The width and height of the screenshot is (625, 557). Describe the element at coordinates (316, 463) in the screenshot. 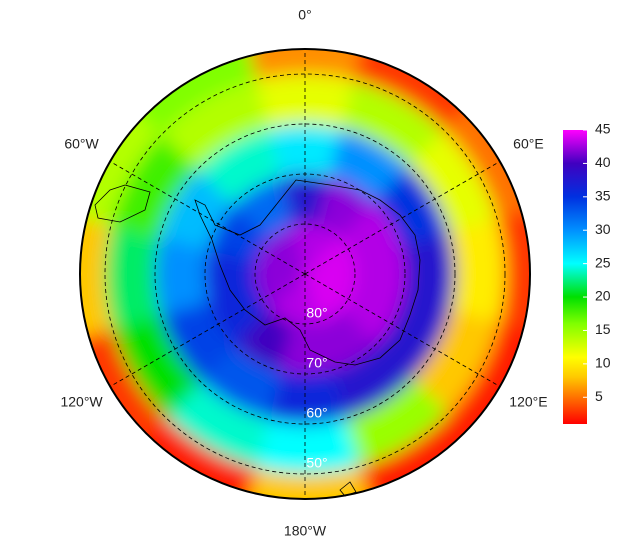

I see `latitude-label: 50°` at that location.